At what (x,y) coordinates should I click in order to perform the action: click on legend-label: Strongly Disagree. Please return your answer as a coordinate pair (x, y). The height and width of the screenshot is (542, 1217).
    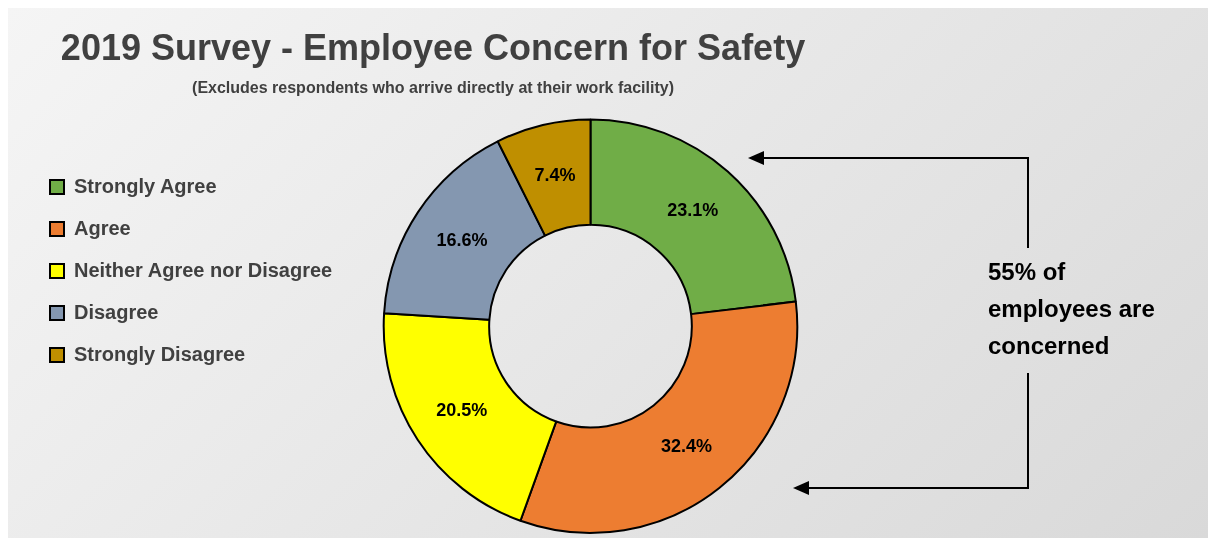
    Looking at the image, I should click on (160, 353).